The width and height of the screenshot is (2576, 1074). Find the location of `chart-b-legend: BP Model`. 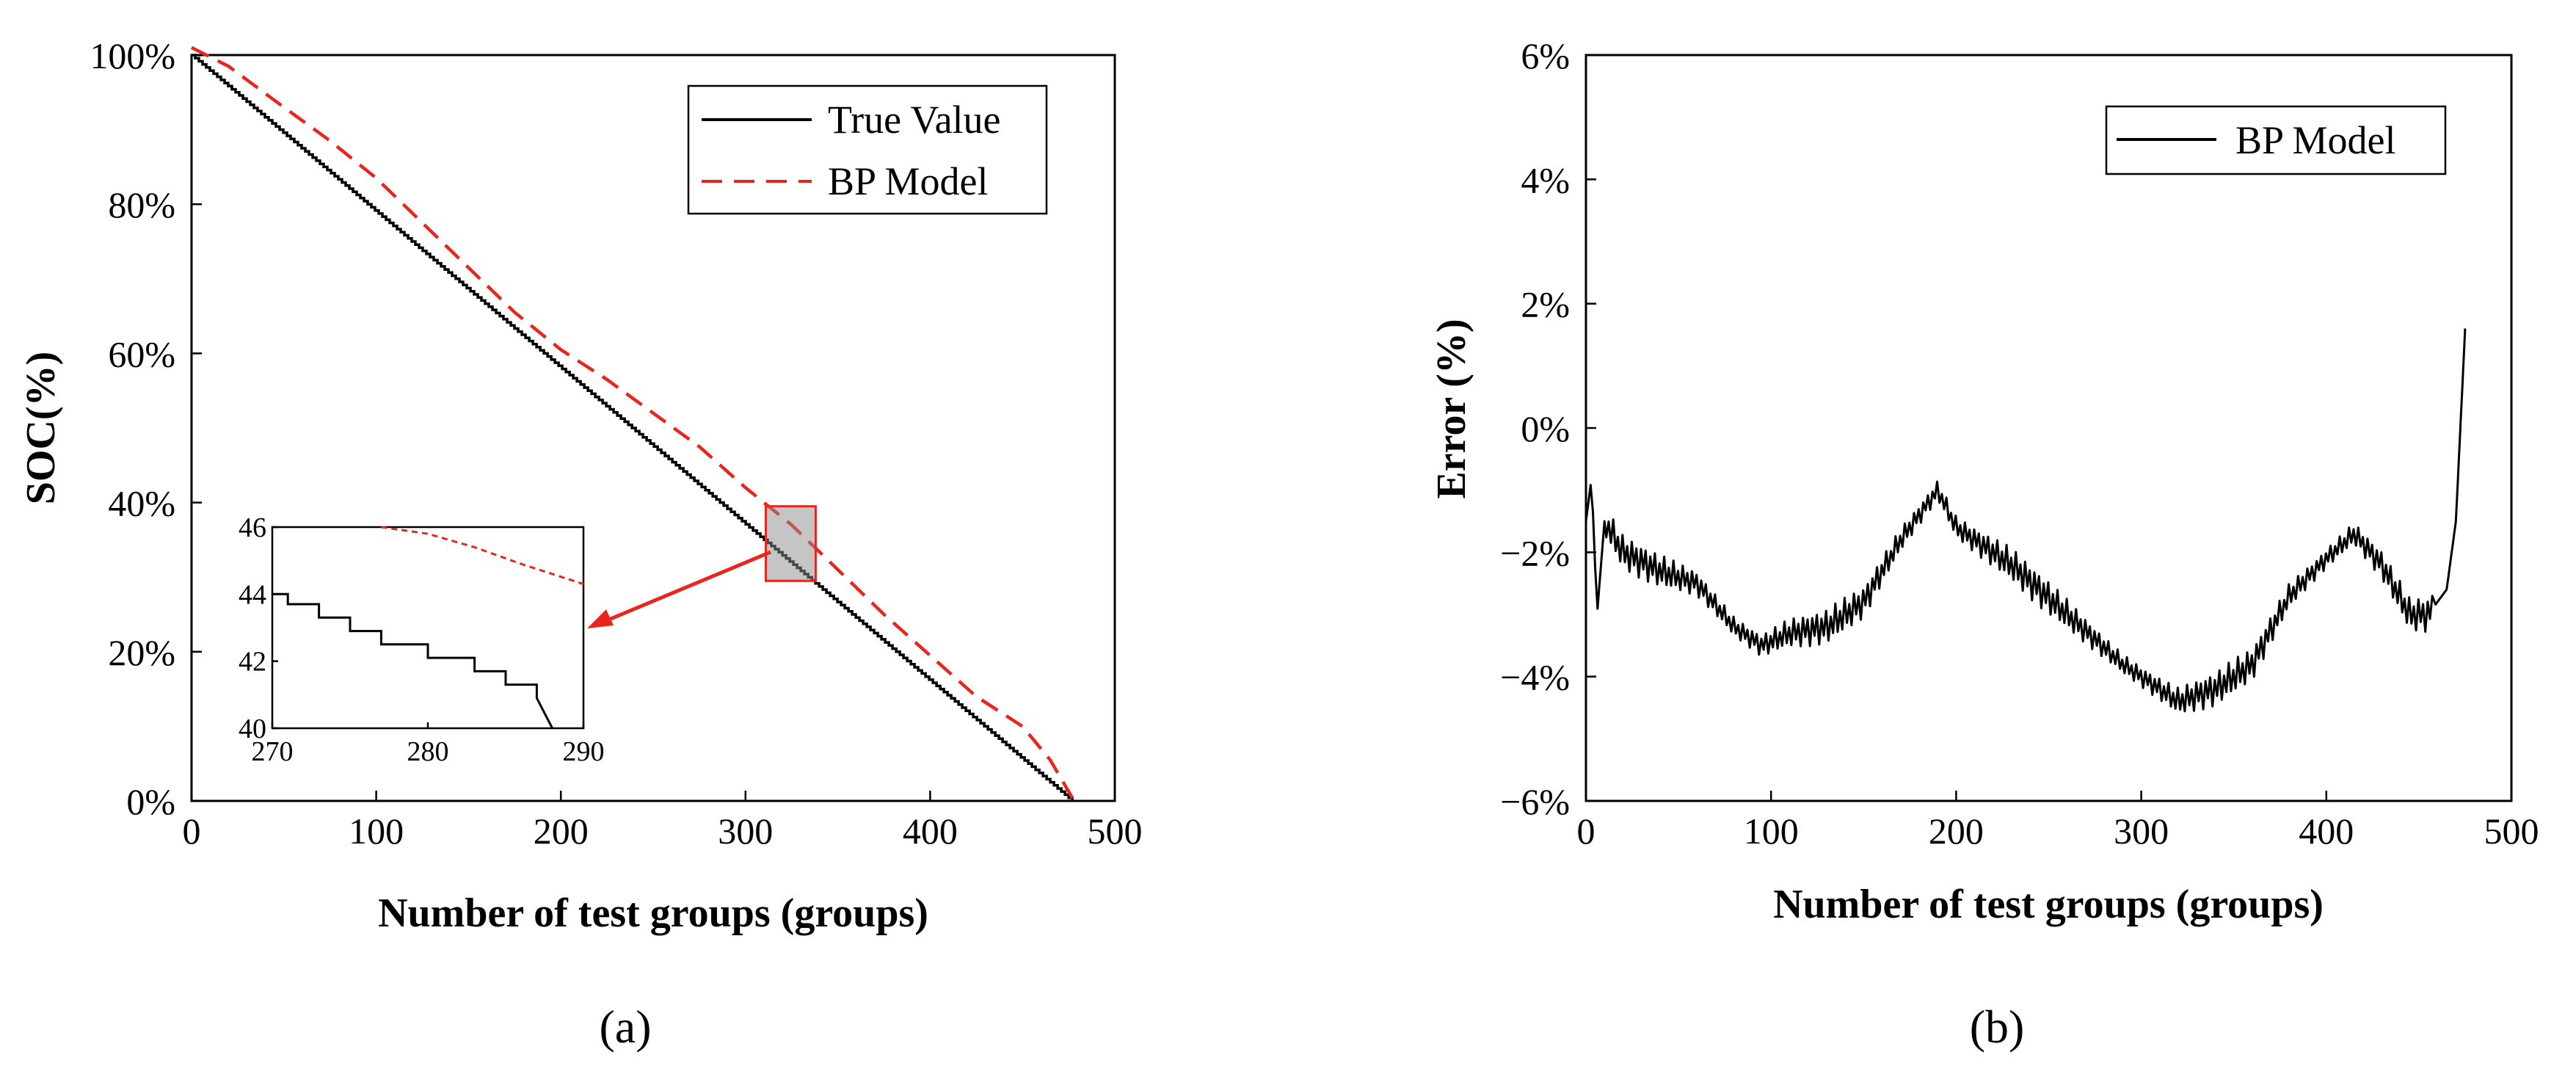

chart-b-legend: BP Model is located at coordinates (2276, 140).